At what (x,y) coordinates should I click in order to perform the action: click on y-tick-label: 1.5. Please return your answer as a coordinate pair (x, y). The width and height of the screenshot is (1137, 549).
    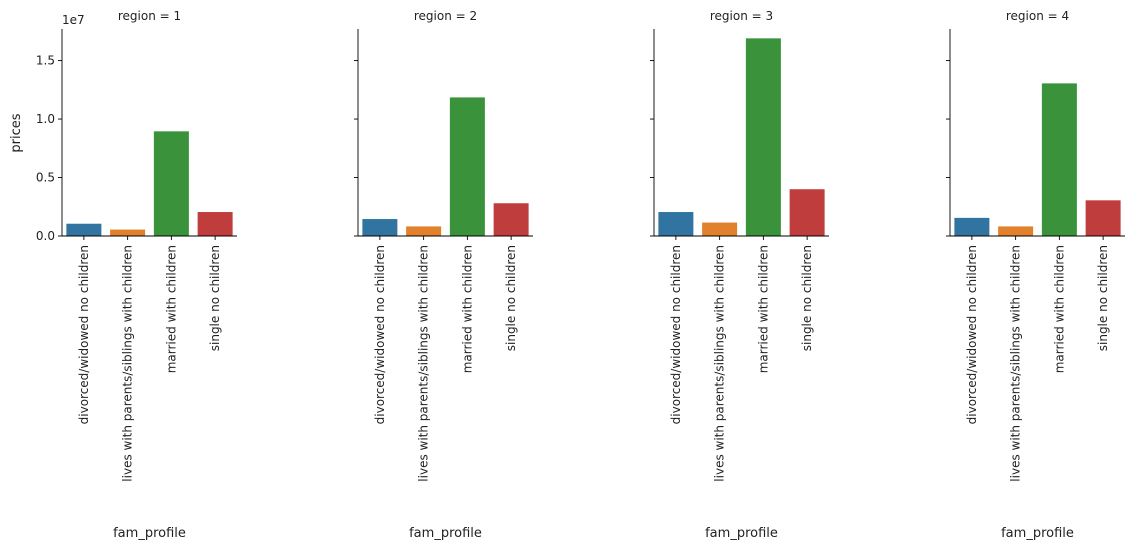
    Looking at the image, I should click on (45, 61).